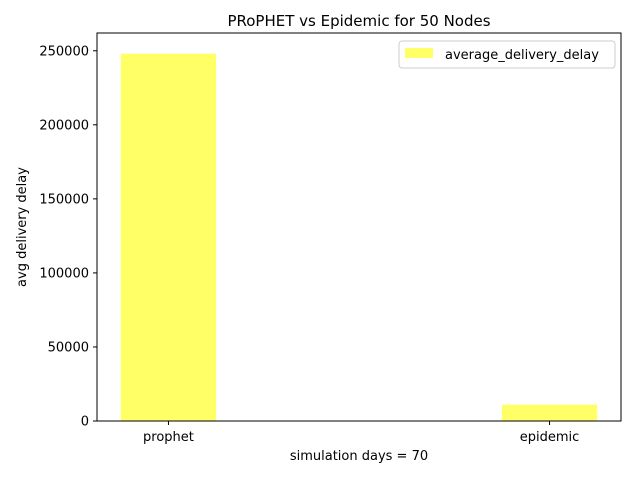 This screenshot has width=640, height=478. Describe the element at coordinates (359, 456) in the screenshot. I see `x-axis-title: simulation days = 70` at that location.